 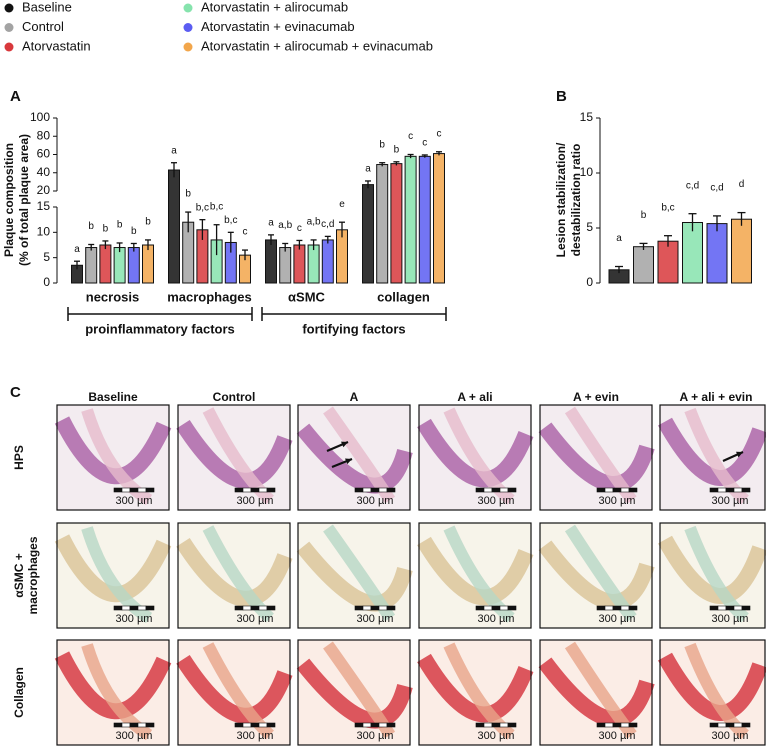 What do you see at coordinates (354, 397) in the screenshot?
I see `column-header: A` at bounding box center [354, 397].